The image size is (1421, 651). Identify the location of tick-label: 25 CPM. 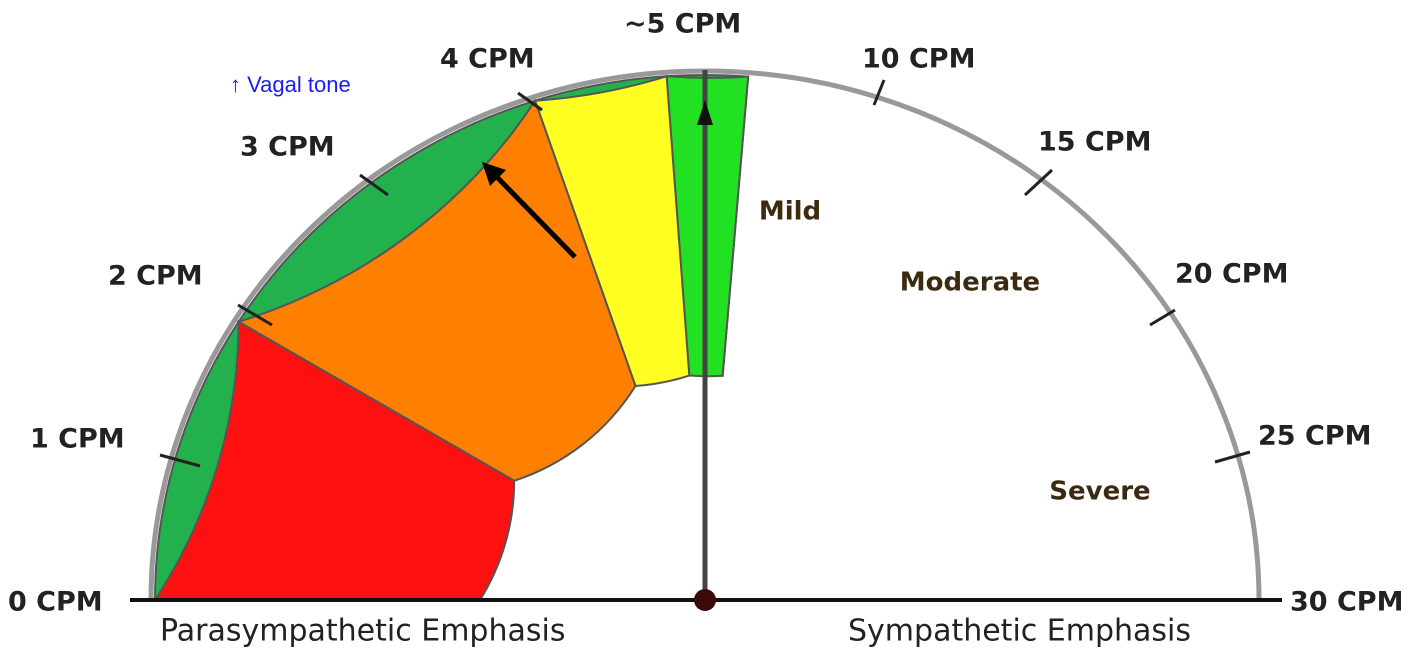
(1314, 436).